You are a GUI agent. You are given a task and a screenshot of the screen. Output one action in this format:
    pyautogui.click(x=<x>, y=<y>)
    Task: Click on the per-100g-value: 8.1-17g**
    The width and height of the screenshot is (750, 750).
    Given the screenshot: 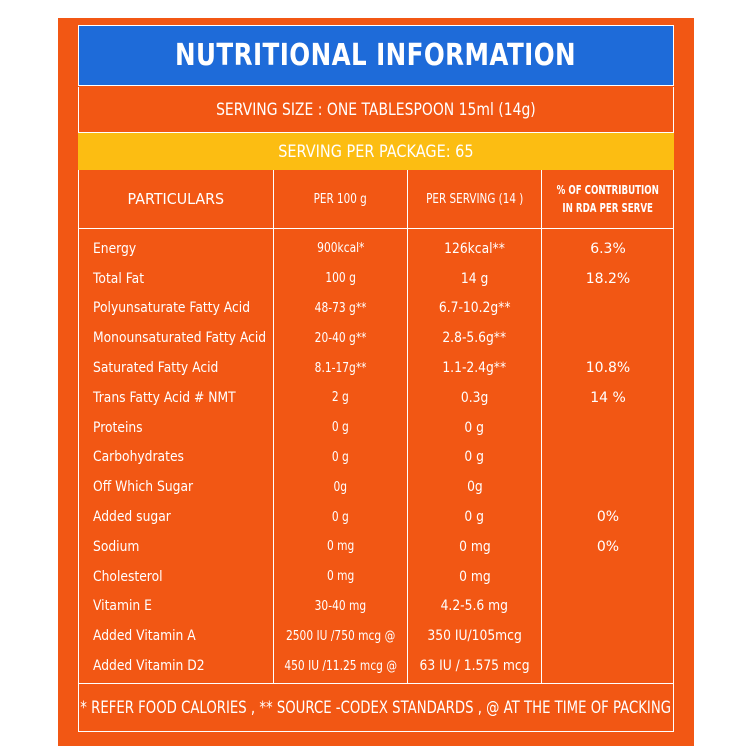 What is the action you would take?
    pyautogui.click(x=340, y=368)
    